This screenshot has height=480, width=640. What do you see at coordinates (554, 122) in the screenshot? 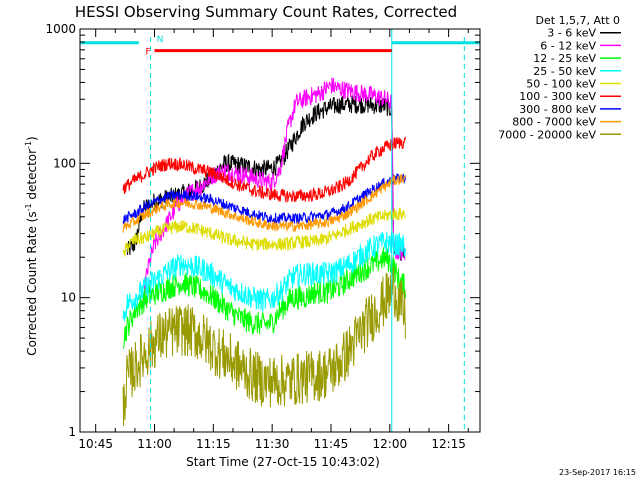
I see `legend-label: 800 - 7000 keV` at bounding box center [554, 122].